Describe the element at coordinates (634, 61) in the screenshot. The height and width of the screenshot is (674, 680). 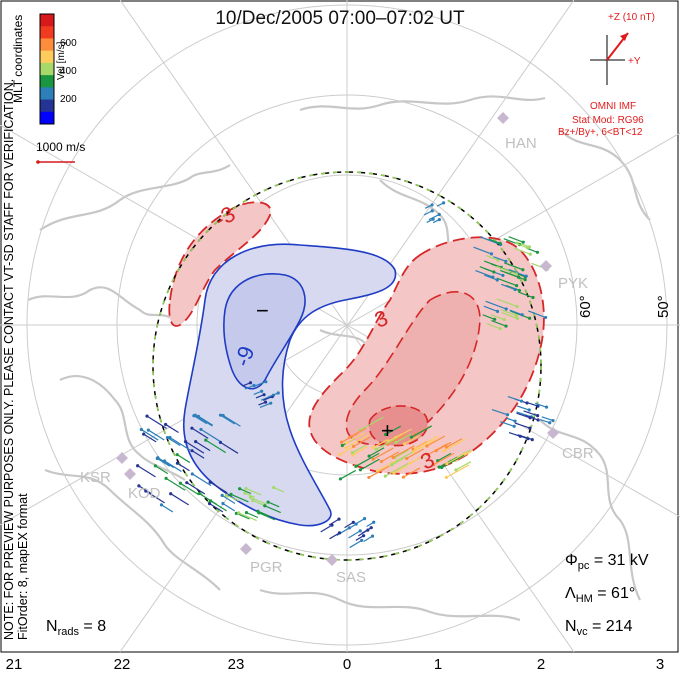
I see `imf-by-label: +Y` at that location.